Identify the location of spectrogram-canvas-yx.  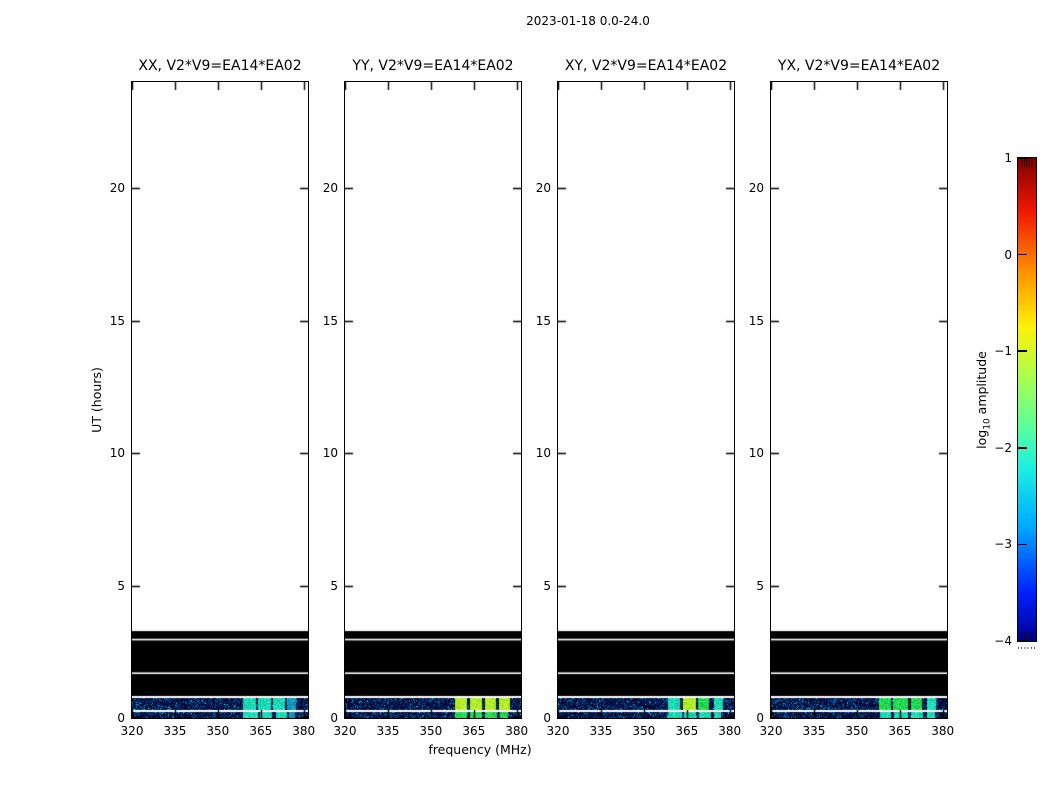
(859, 400).